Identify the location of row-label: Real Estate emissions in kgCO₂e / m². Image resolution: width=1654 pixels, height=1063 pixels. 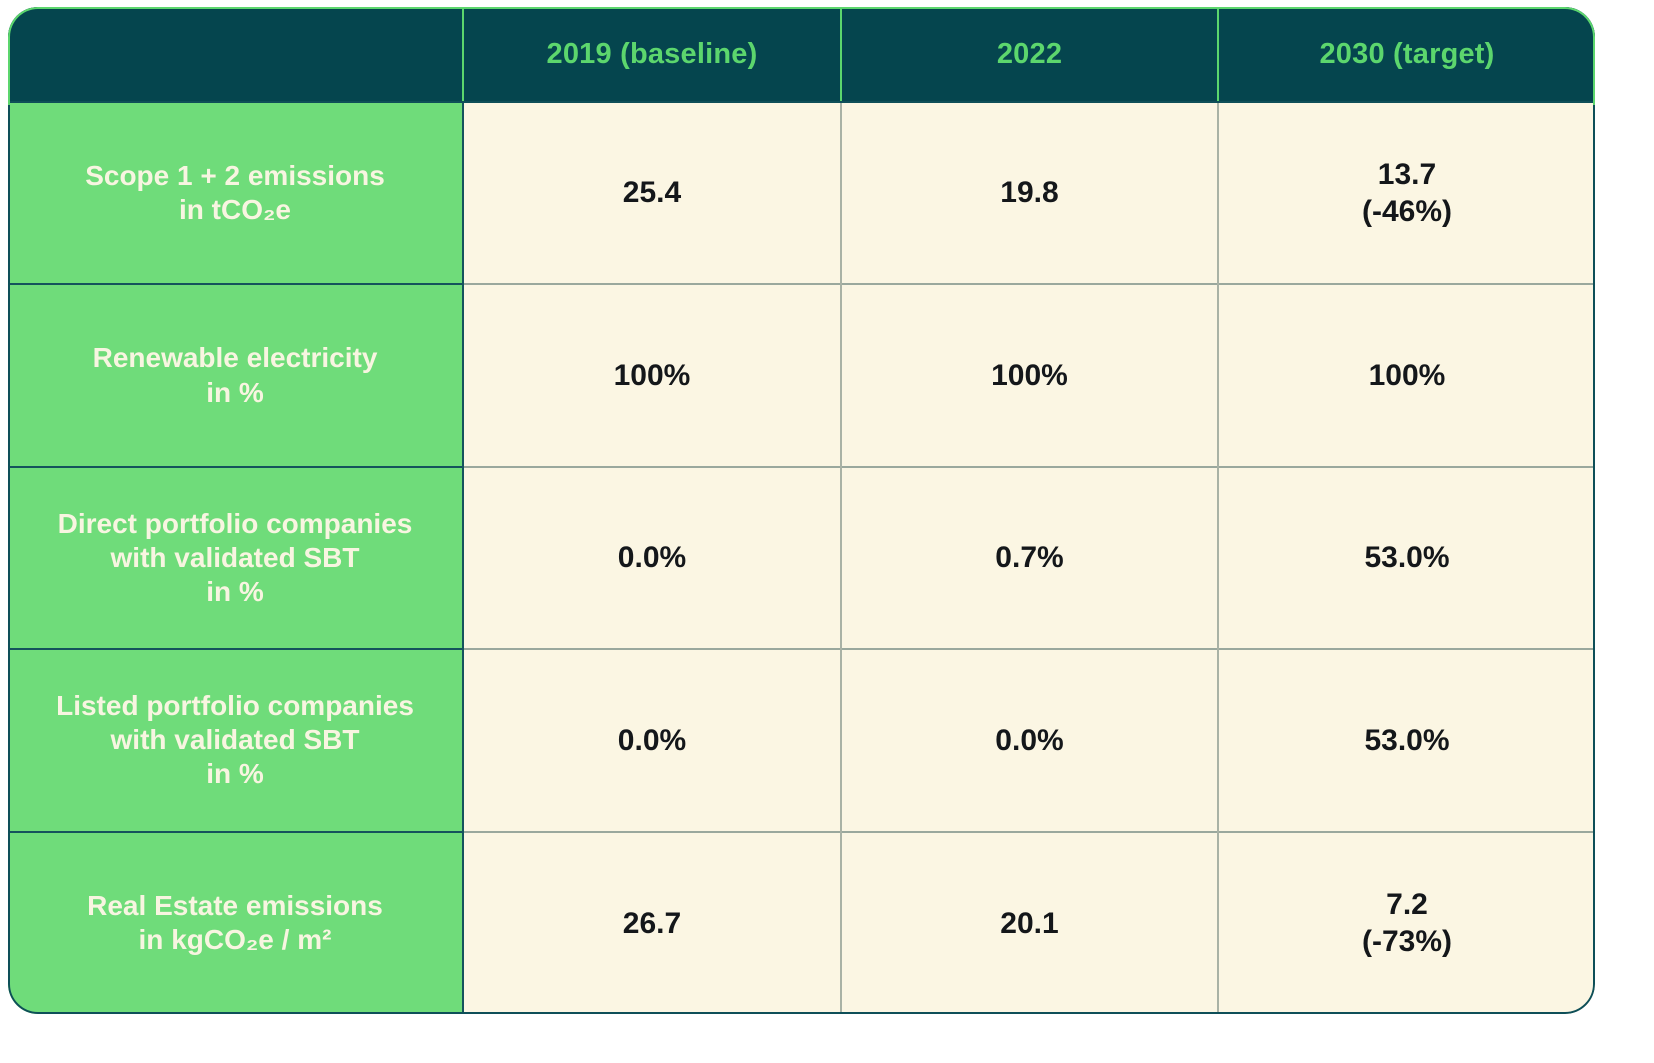
(236, 922).